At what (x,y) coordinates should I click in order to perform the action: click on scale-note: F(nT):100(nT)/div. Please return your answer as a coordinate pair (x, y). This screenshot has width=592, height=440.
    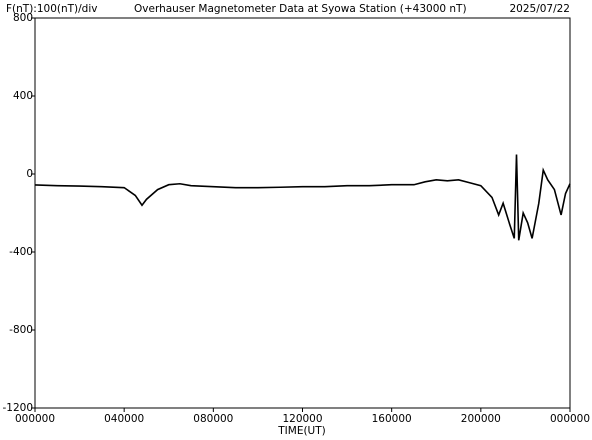
    Looking at the image, I should click on (51, 9).